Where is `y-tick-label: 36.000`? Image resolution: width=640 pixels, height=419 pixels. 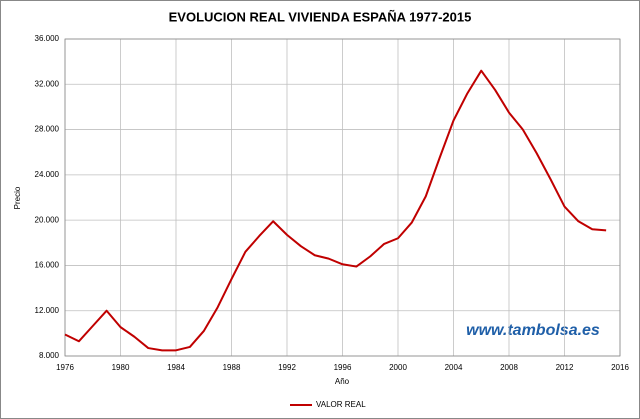
y-tick-label: 36.000 is located at coordinates (47, 38).